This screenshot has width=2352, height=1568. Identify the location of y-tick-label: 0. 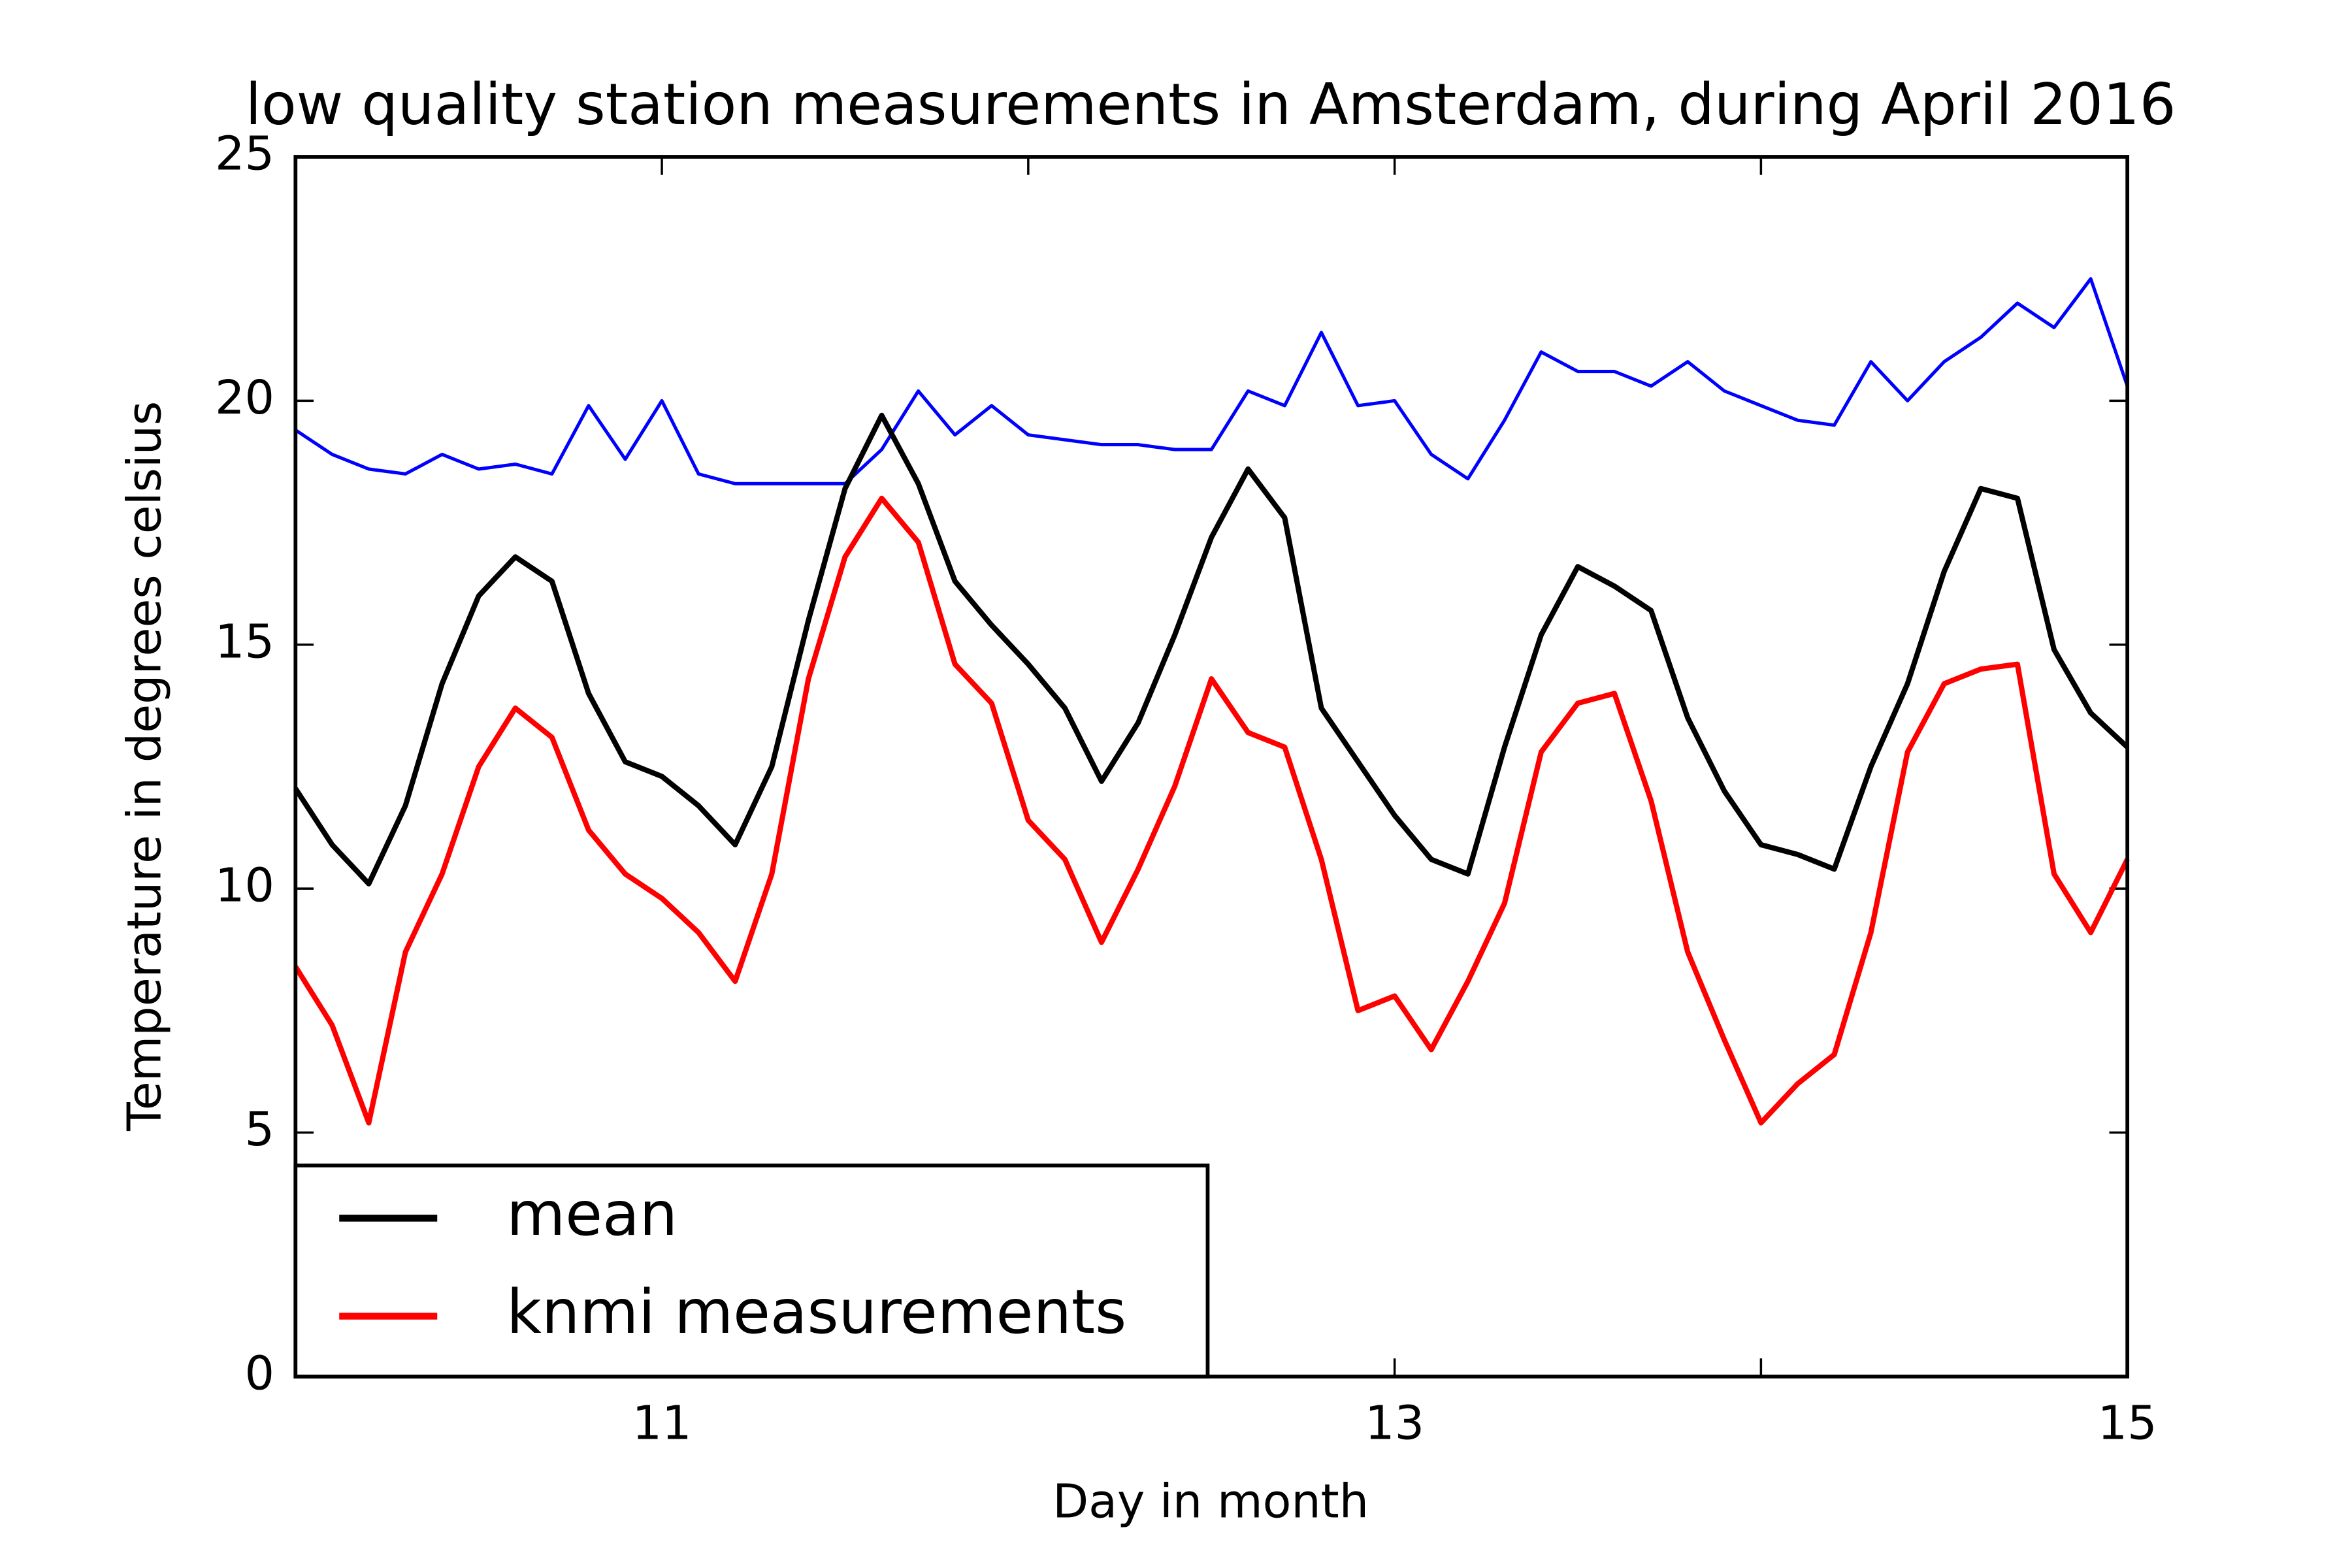
(259, 1373).